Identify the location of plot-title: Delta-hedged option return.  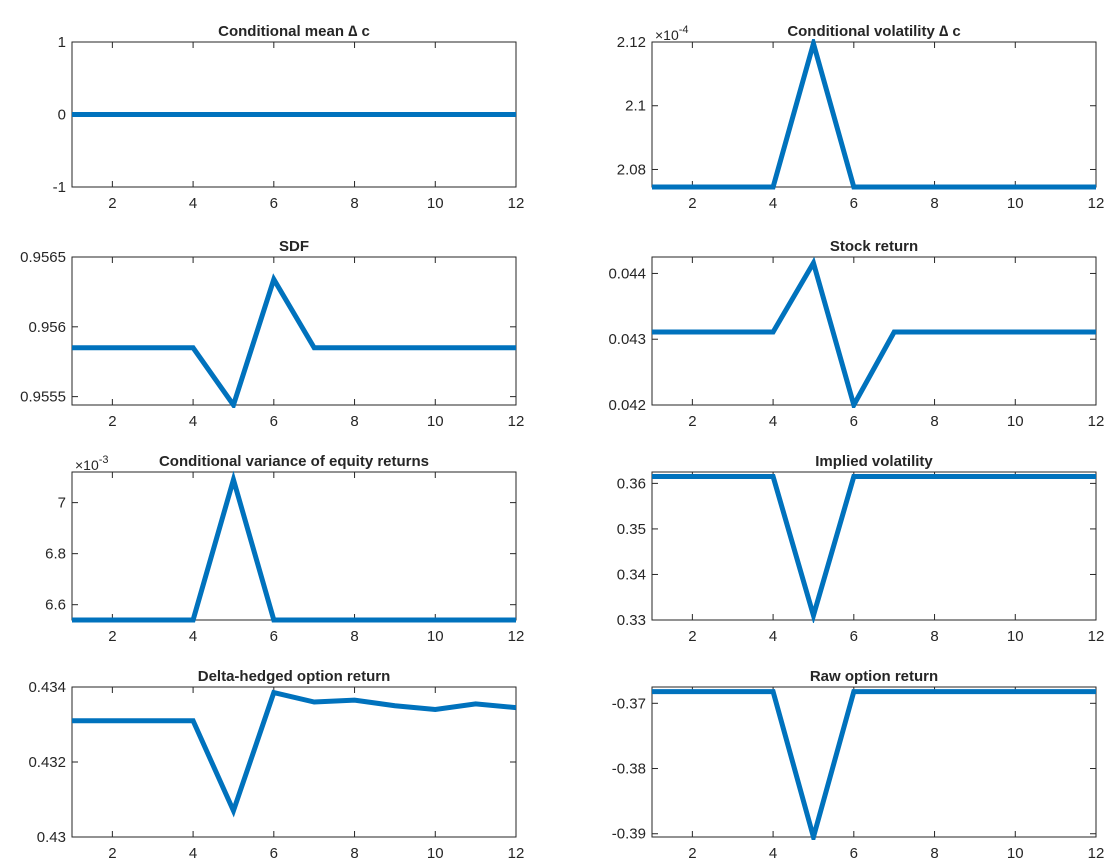
(294, 676).